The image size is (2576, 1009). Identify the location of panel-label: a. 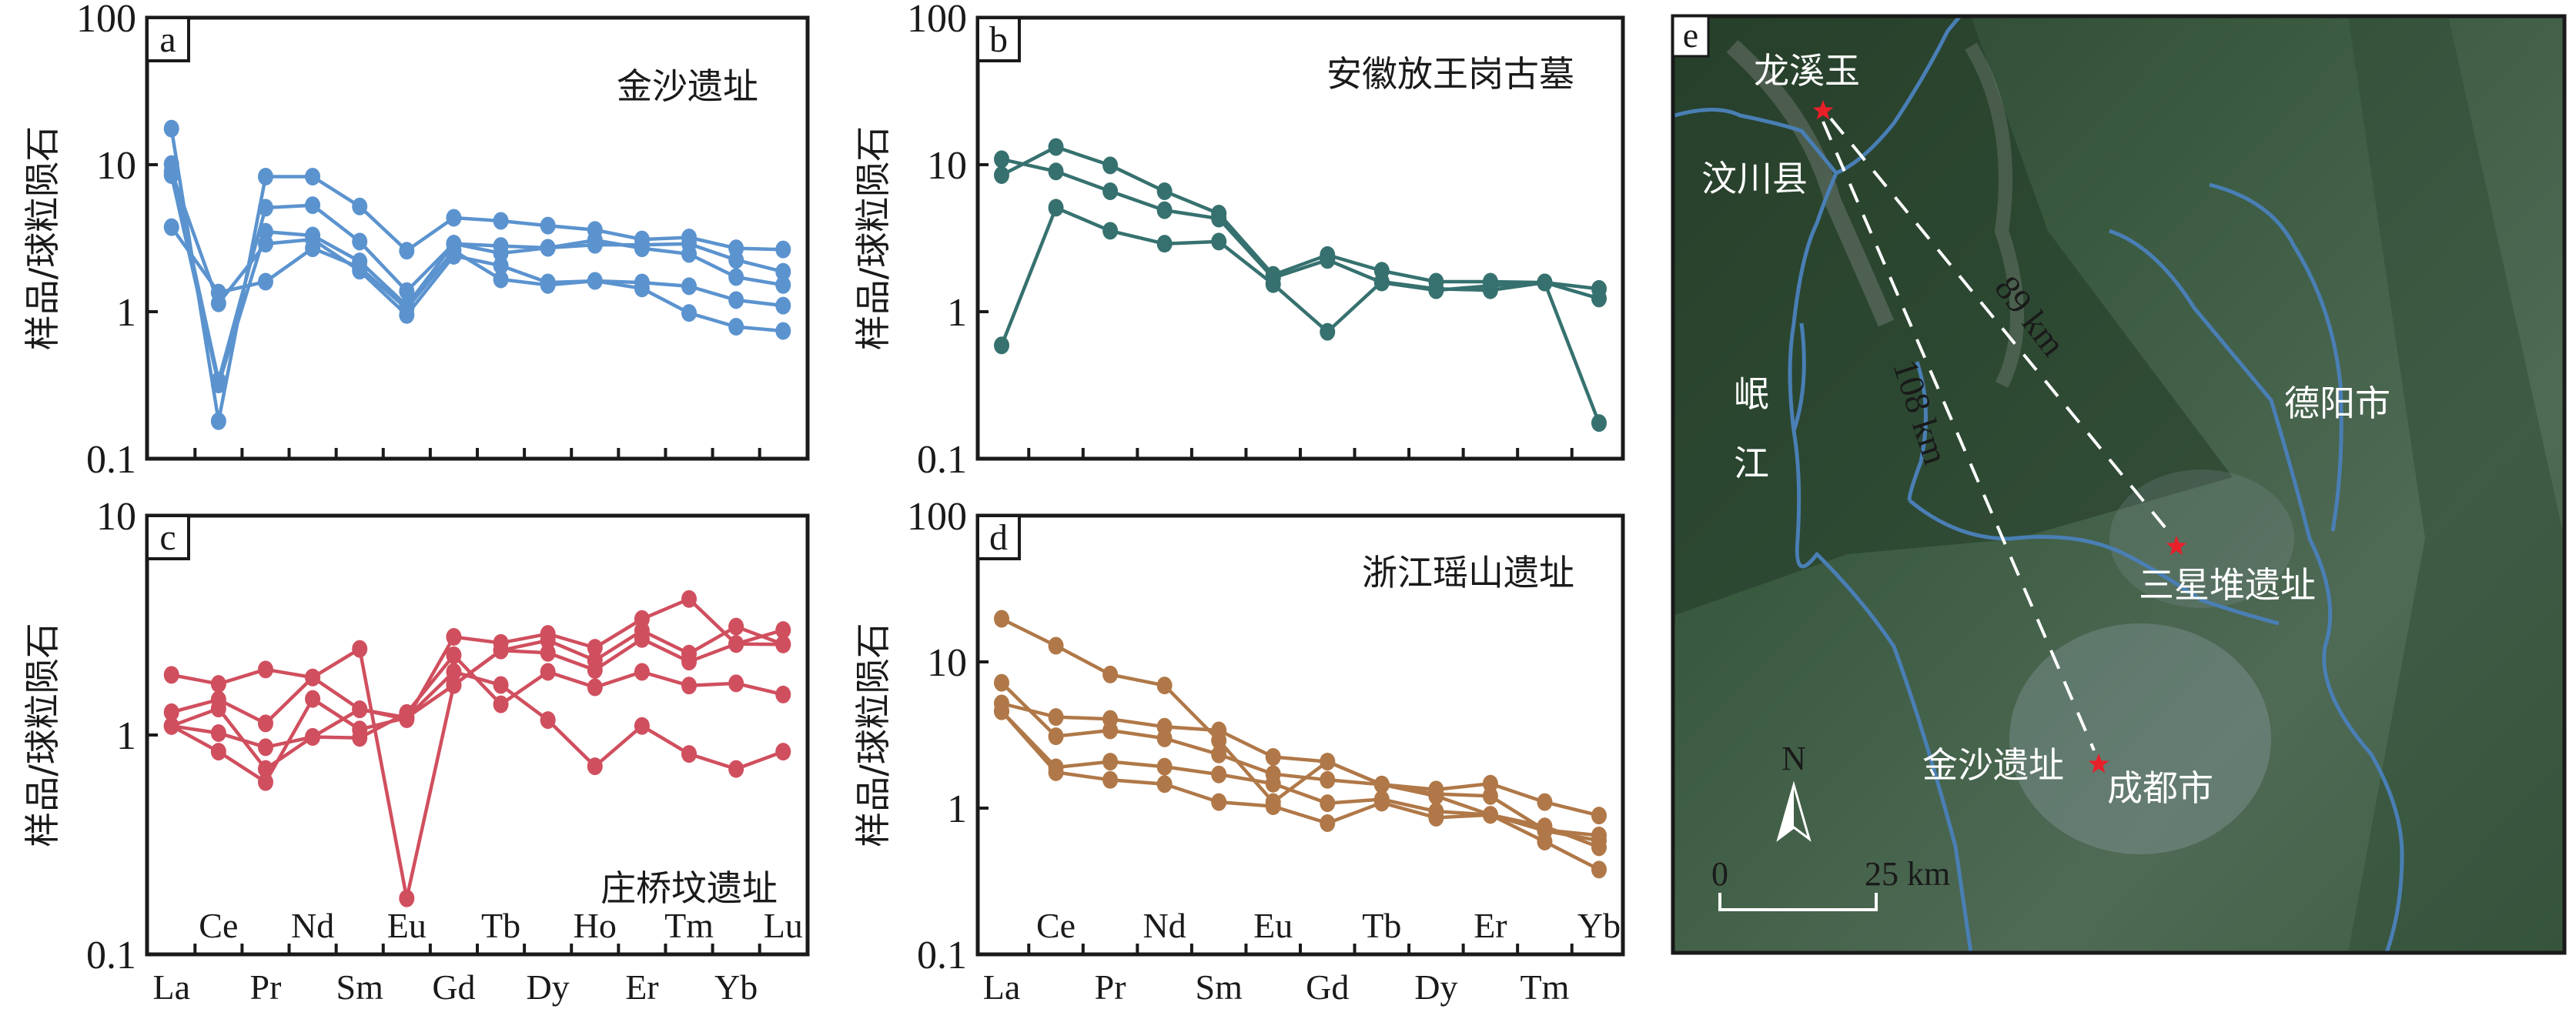
(168, 39).